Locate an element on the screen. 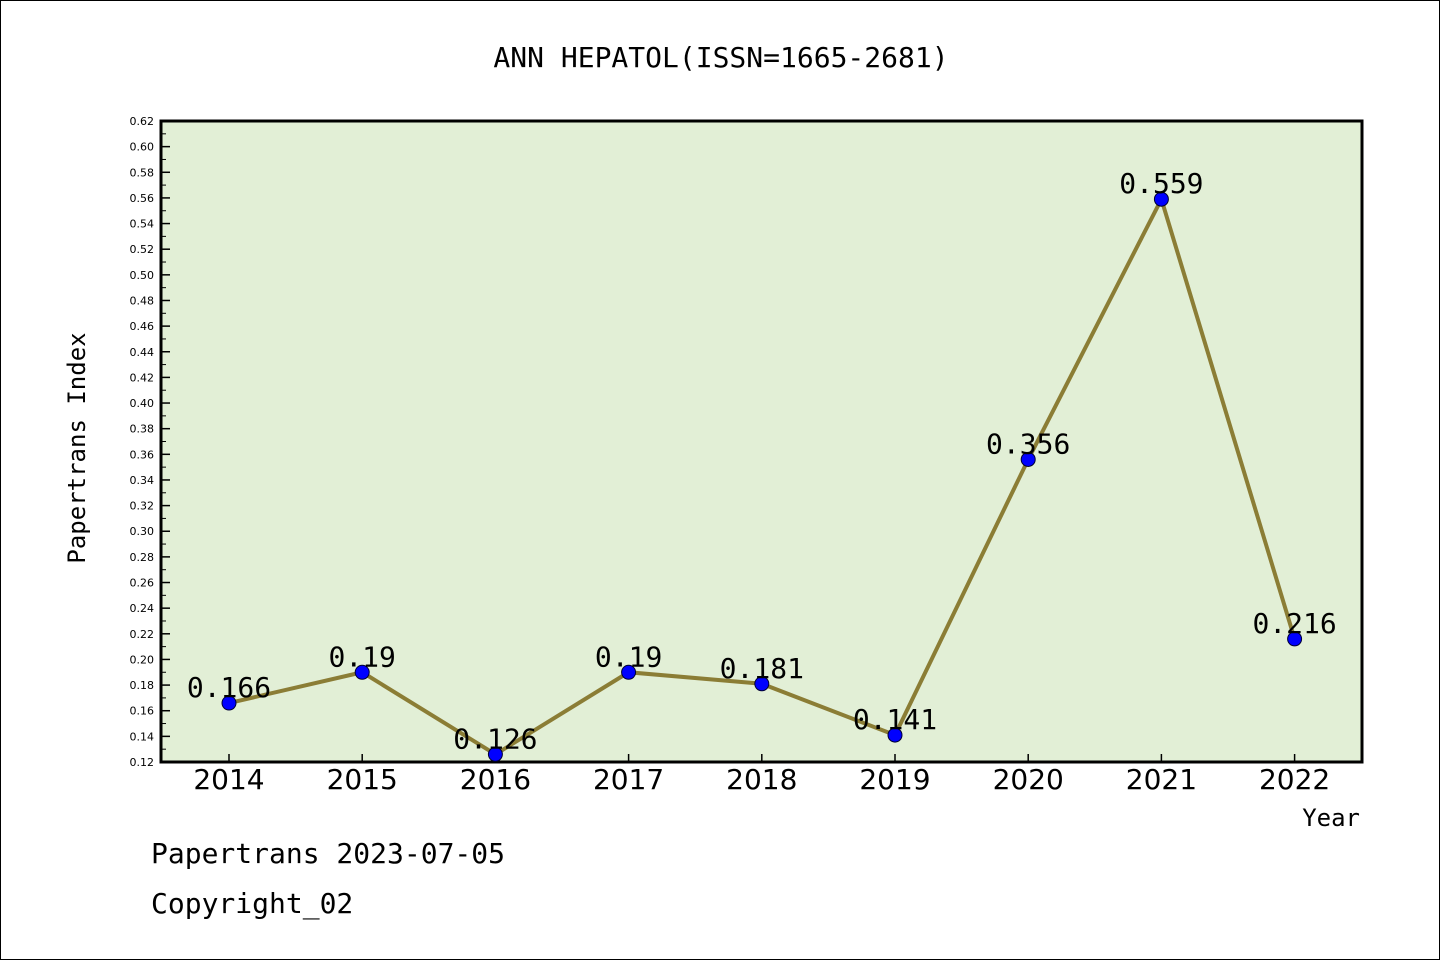  y-tick-label: 0.22 is located at coordinates (142, 634).